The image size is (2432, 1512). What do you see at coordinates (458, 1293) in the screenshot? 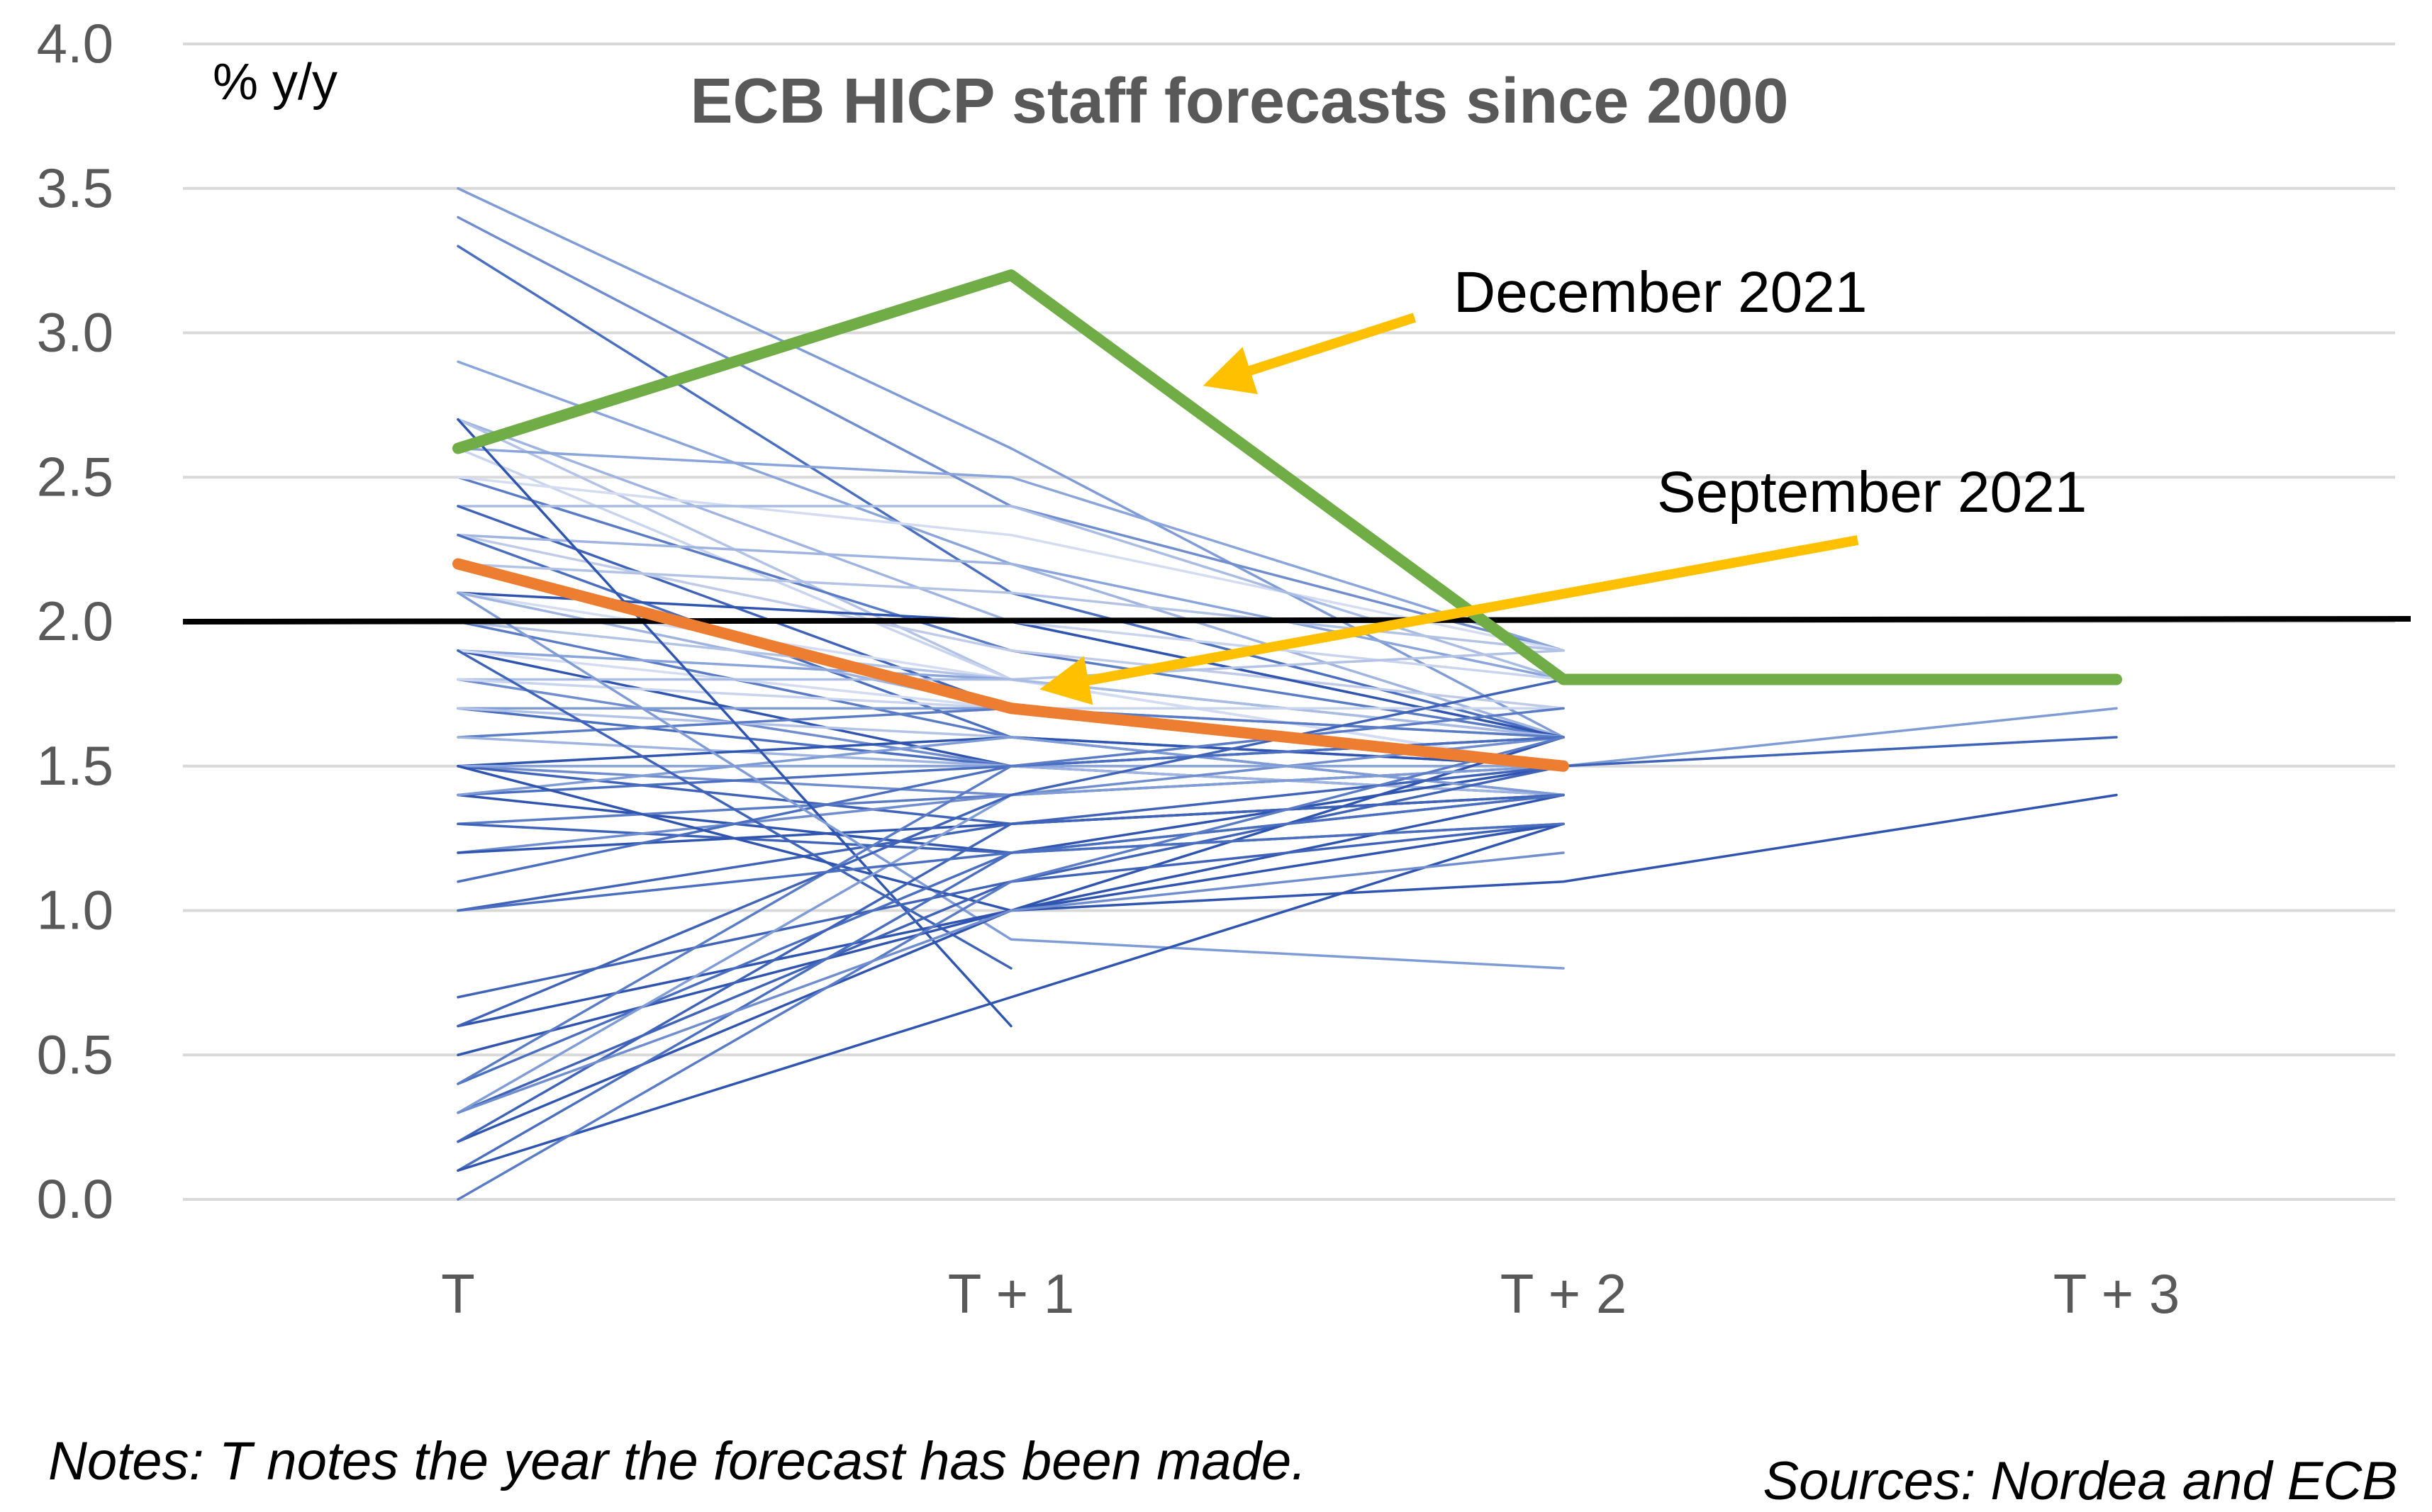
I see `x-tick-label: T` at bounding box center [458, 1293].